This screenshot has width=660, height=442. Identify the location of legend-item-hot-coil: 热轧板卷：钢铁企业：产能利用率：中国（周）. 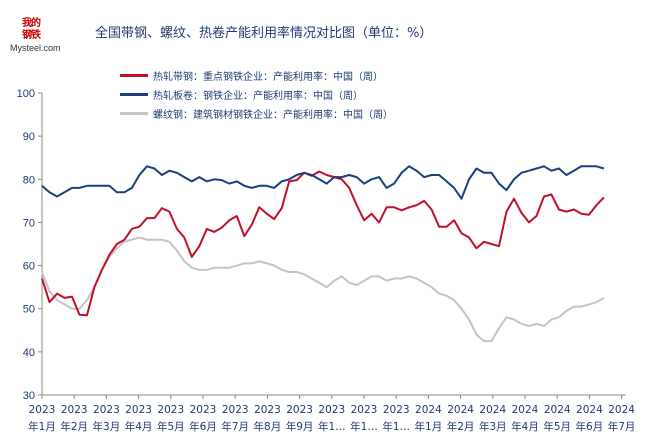
(256, 94).